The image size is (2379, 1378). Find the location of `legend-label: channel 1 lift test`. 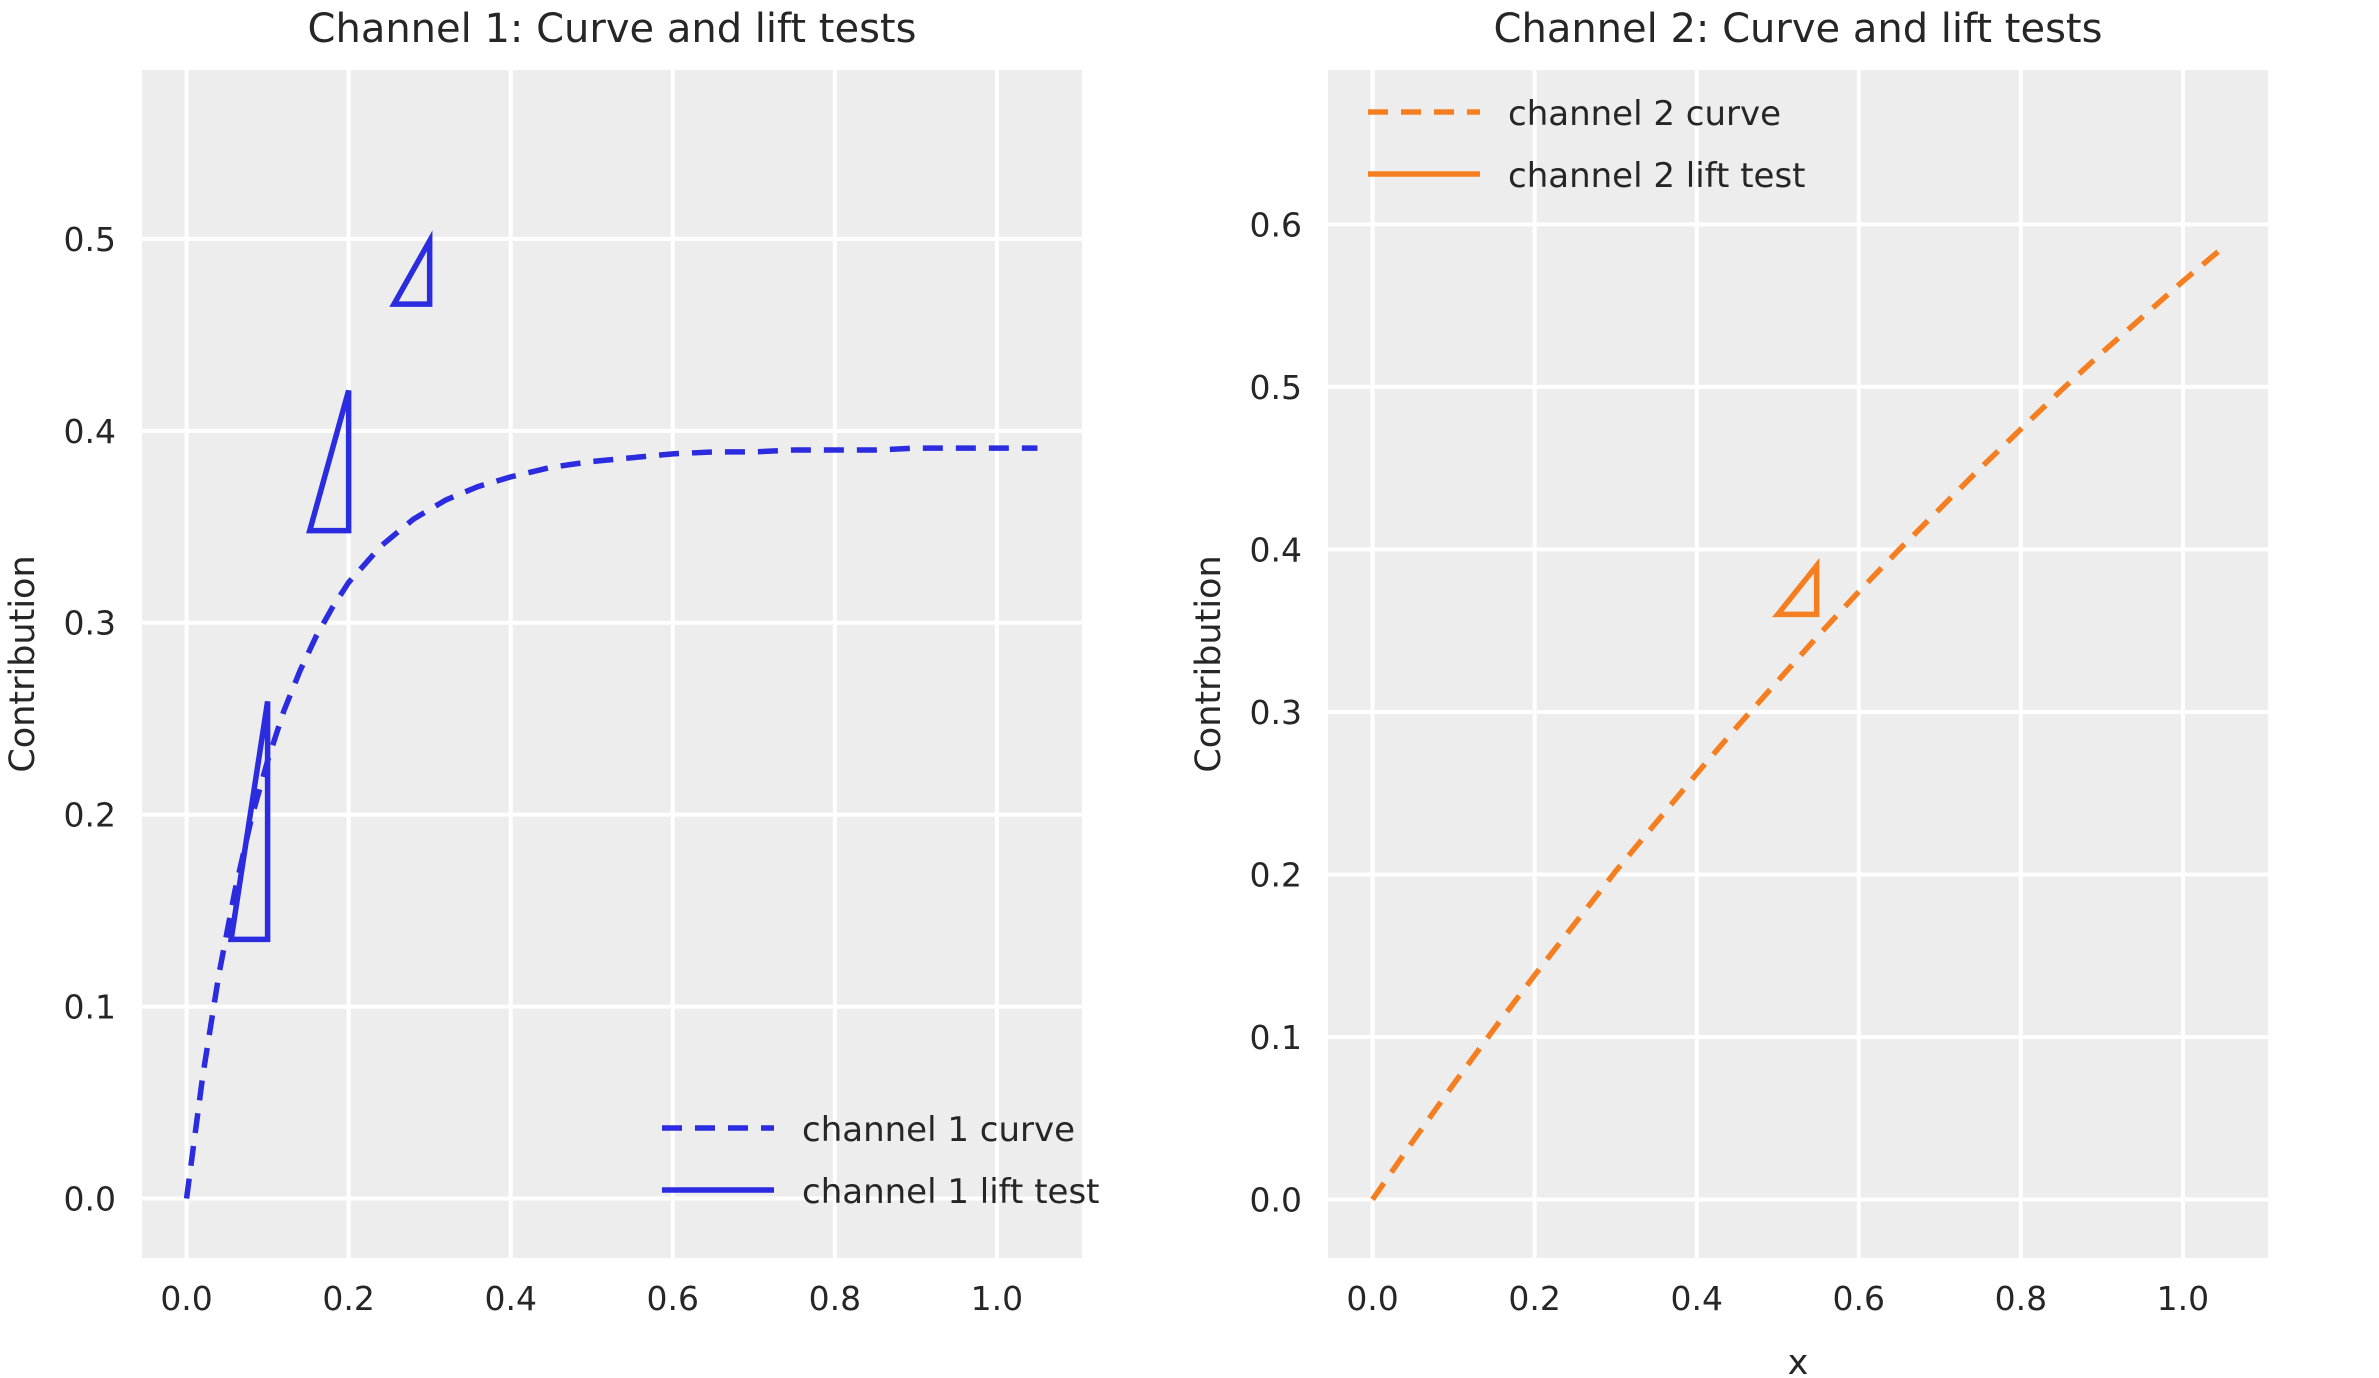

legend-label: channel 1 lift test is located at coordinates (950, 1192).